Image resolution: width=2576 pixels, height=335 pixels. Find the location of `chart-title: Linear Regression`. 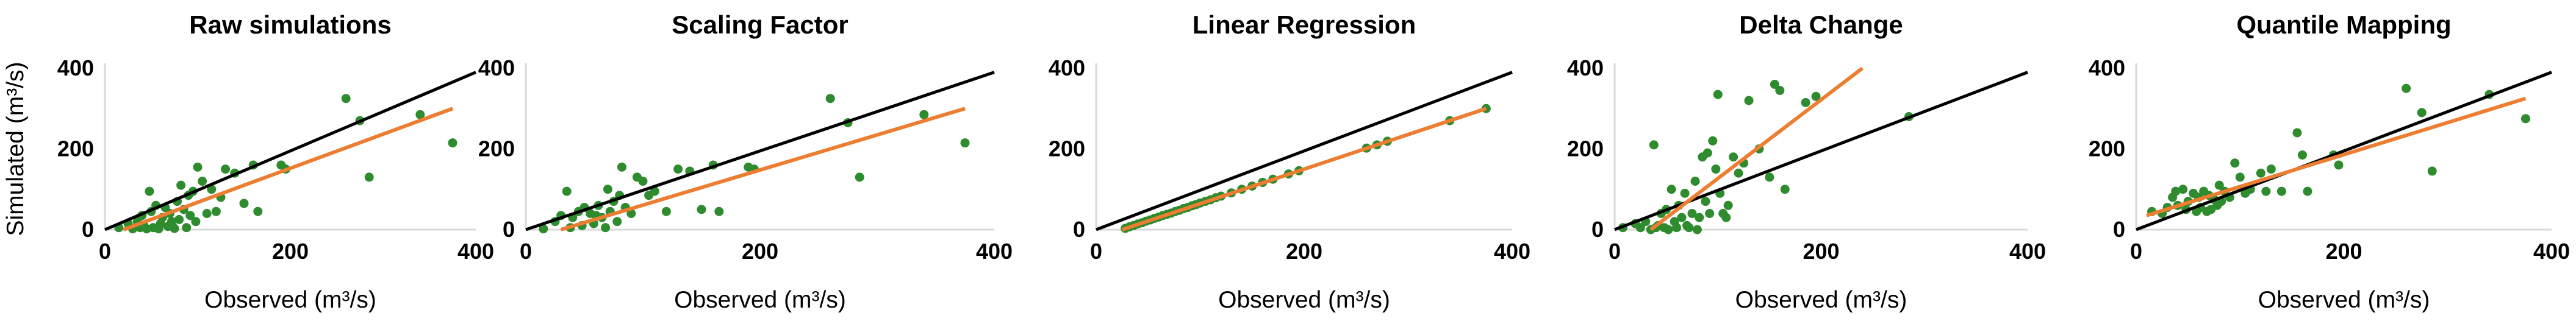

chart-title: Linear Regression is located at coordinates (1305, 24).